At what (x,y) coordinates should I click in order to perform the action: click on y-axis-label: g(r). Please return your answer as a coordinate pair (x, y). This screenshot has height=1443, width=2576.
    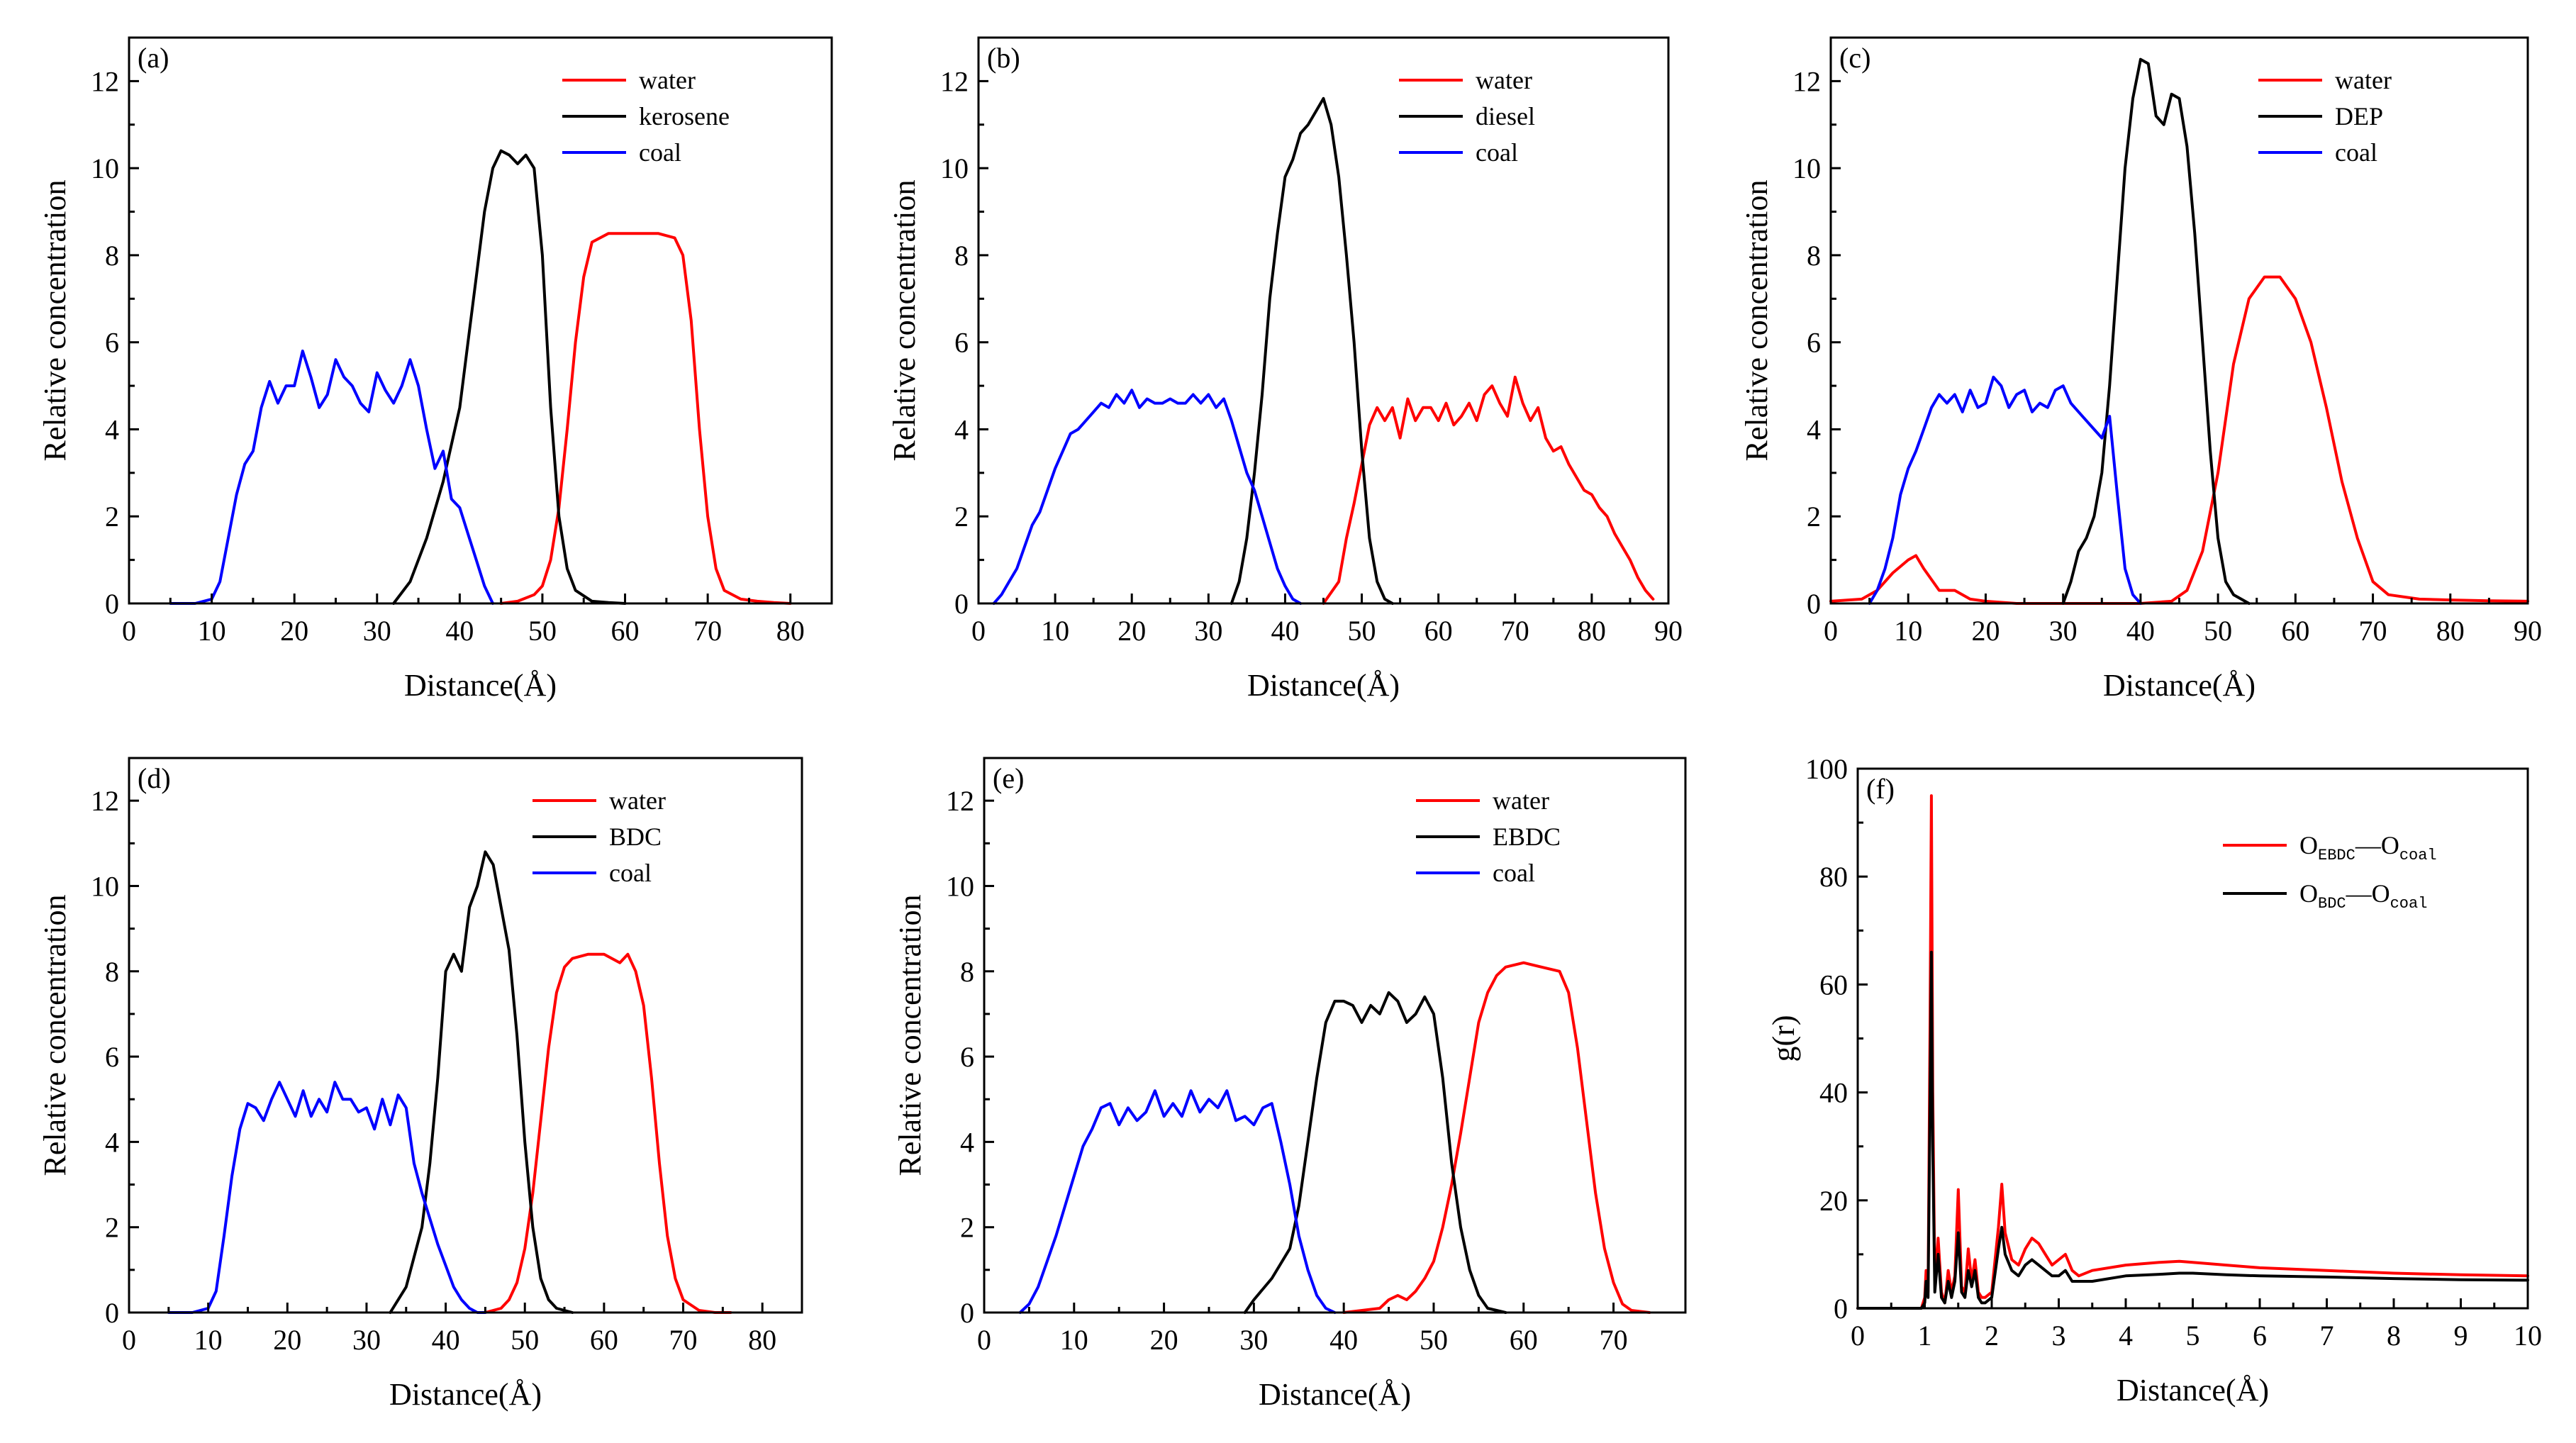
    Looking at the image, I should click on (1783, 1039).